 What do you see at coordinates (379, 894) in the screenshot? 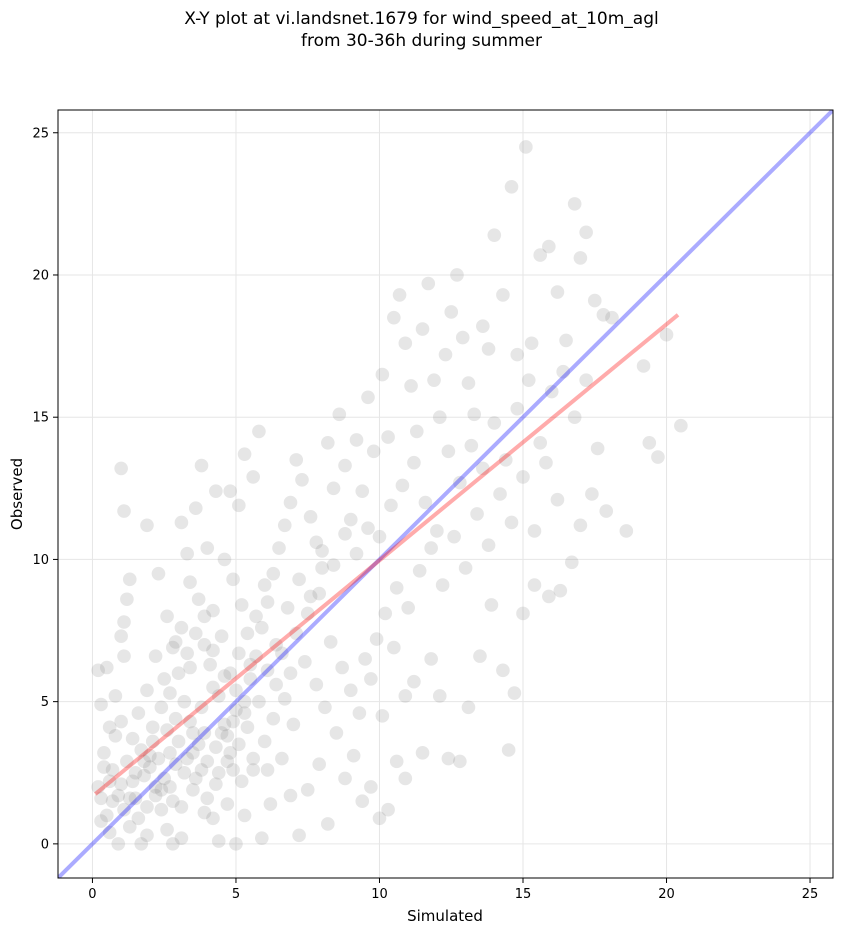
I see `x-tick-label: 10` at bounding box center [379, 894].